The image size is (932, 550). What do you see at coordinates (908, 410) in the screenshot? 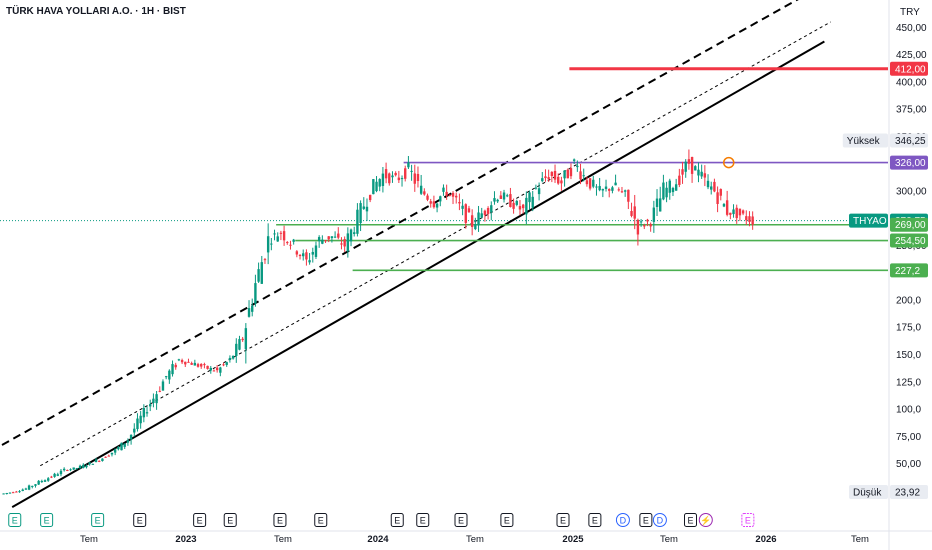
I see `y-tick-label: 100,0` at bounding box center [908, 410].